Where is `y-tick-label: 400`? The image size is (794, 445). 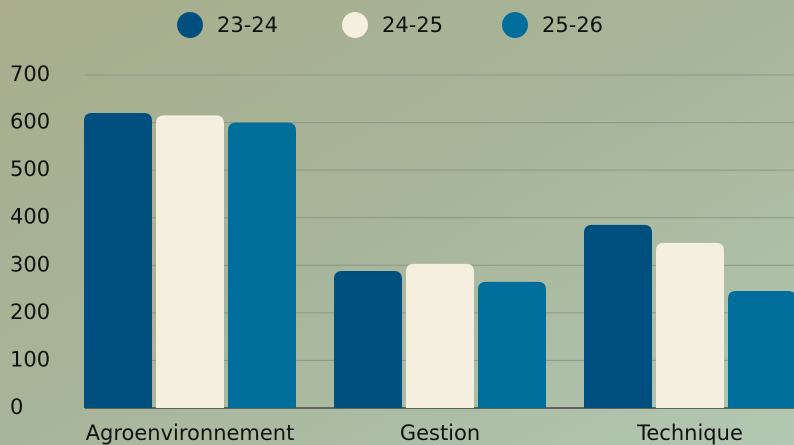
y-tick-label: 400 is located at coordinates (30, 217).